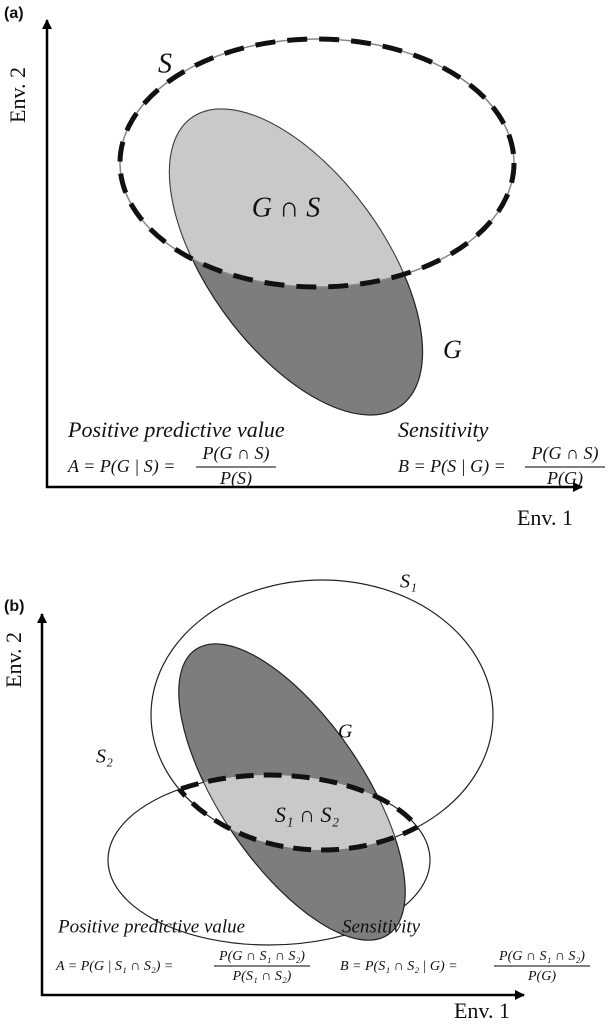 This screenshot has width=610, height=1025. I want to click on s1-label: S₁, so click(408, 582).